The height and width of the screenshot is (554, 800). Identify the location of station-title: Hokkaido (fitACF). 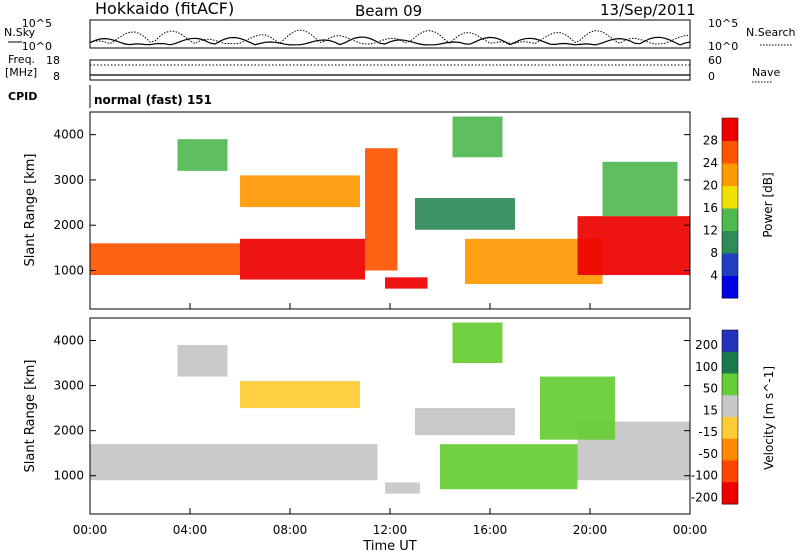
(164, 9).